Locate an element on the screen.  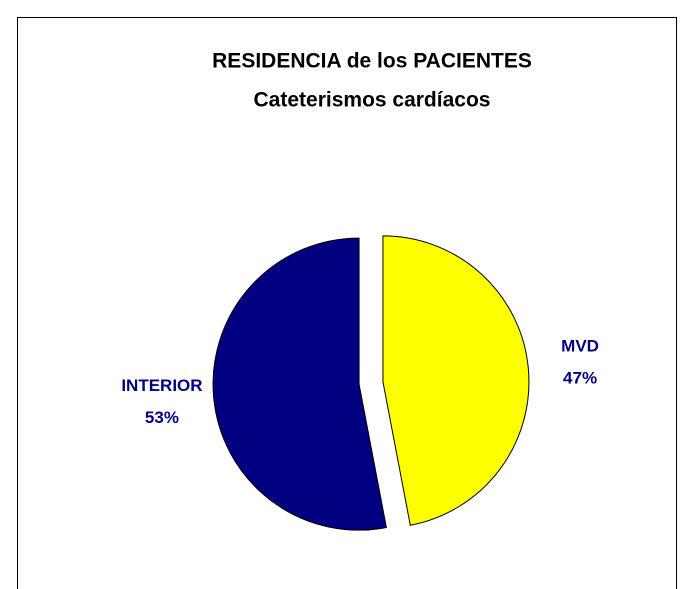
chart-title: RESIDENCIA de los PACIENTES is located at coordinates (372, 61).